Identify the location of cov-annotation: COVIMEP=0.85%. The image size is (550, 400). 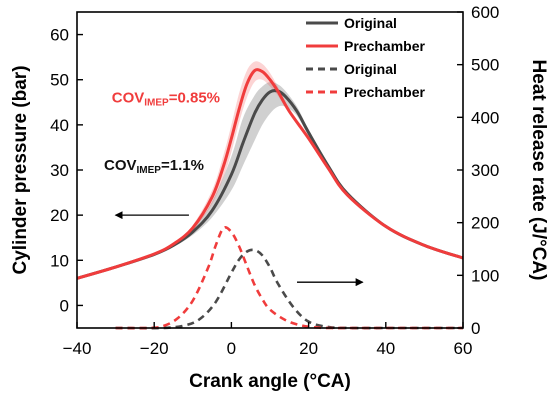
(166, 98).